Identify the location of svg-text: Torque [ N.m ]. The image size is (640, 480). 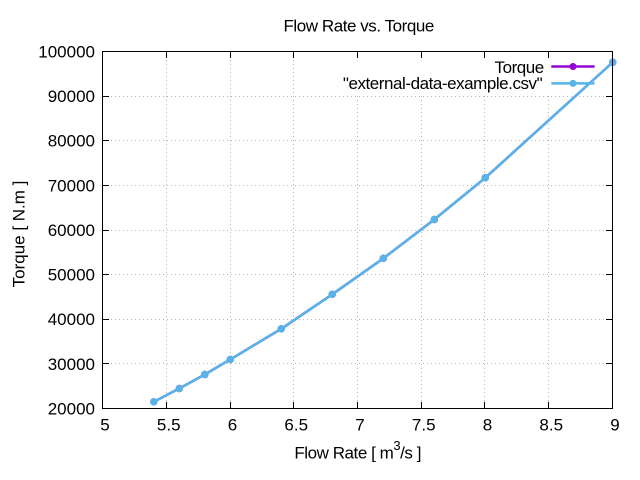
(19, 234).